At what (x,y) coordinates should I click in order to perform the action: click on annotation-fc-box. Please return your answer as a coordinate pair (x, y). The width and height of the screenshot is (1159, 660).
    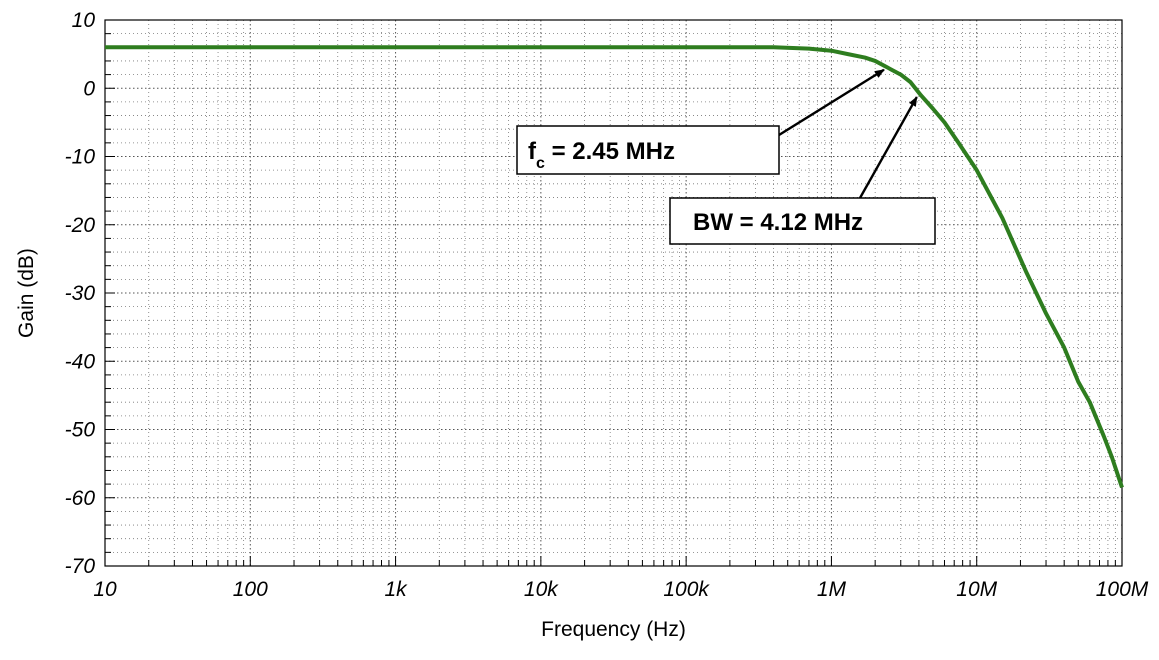
    Looking at the image, I should click on (648, 150).